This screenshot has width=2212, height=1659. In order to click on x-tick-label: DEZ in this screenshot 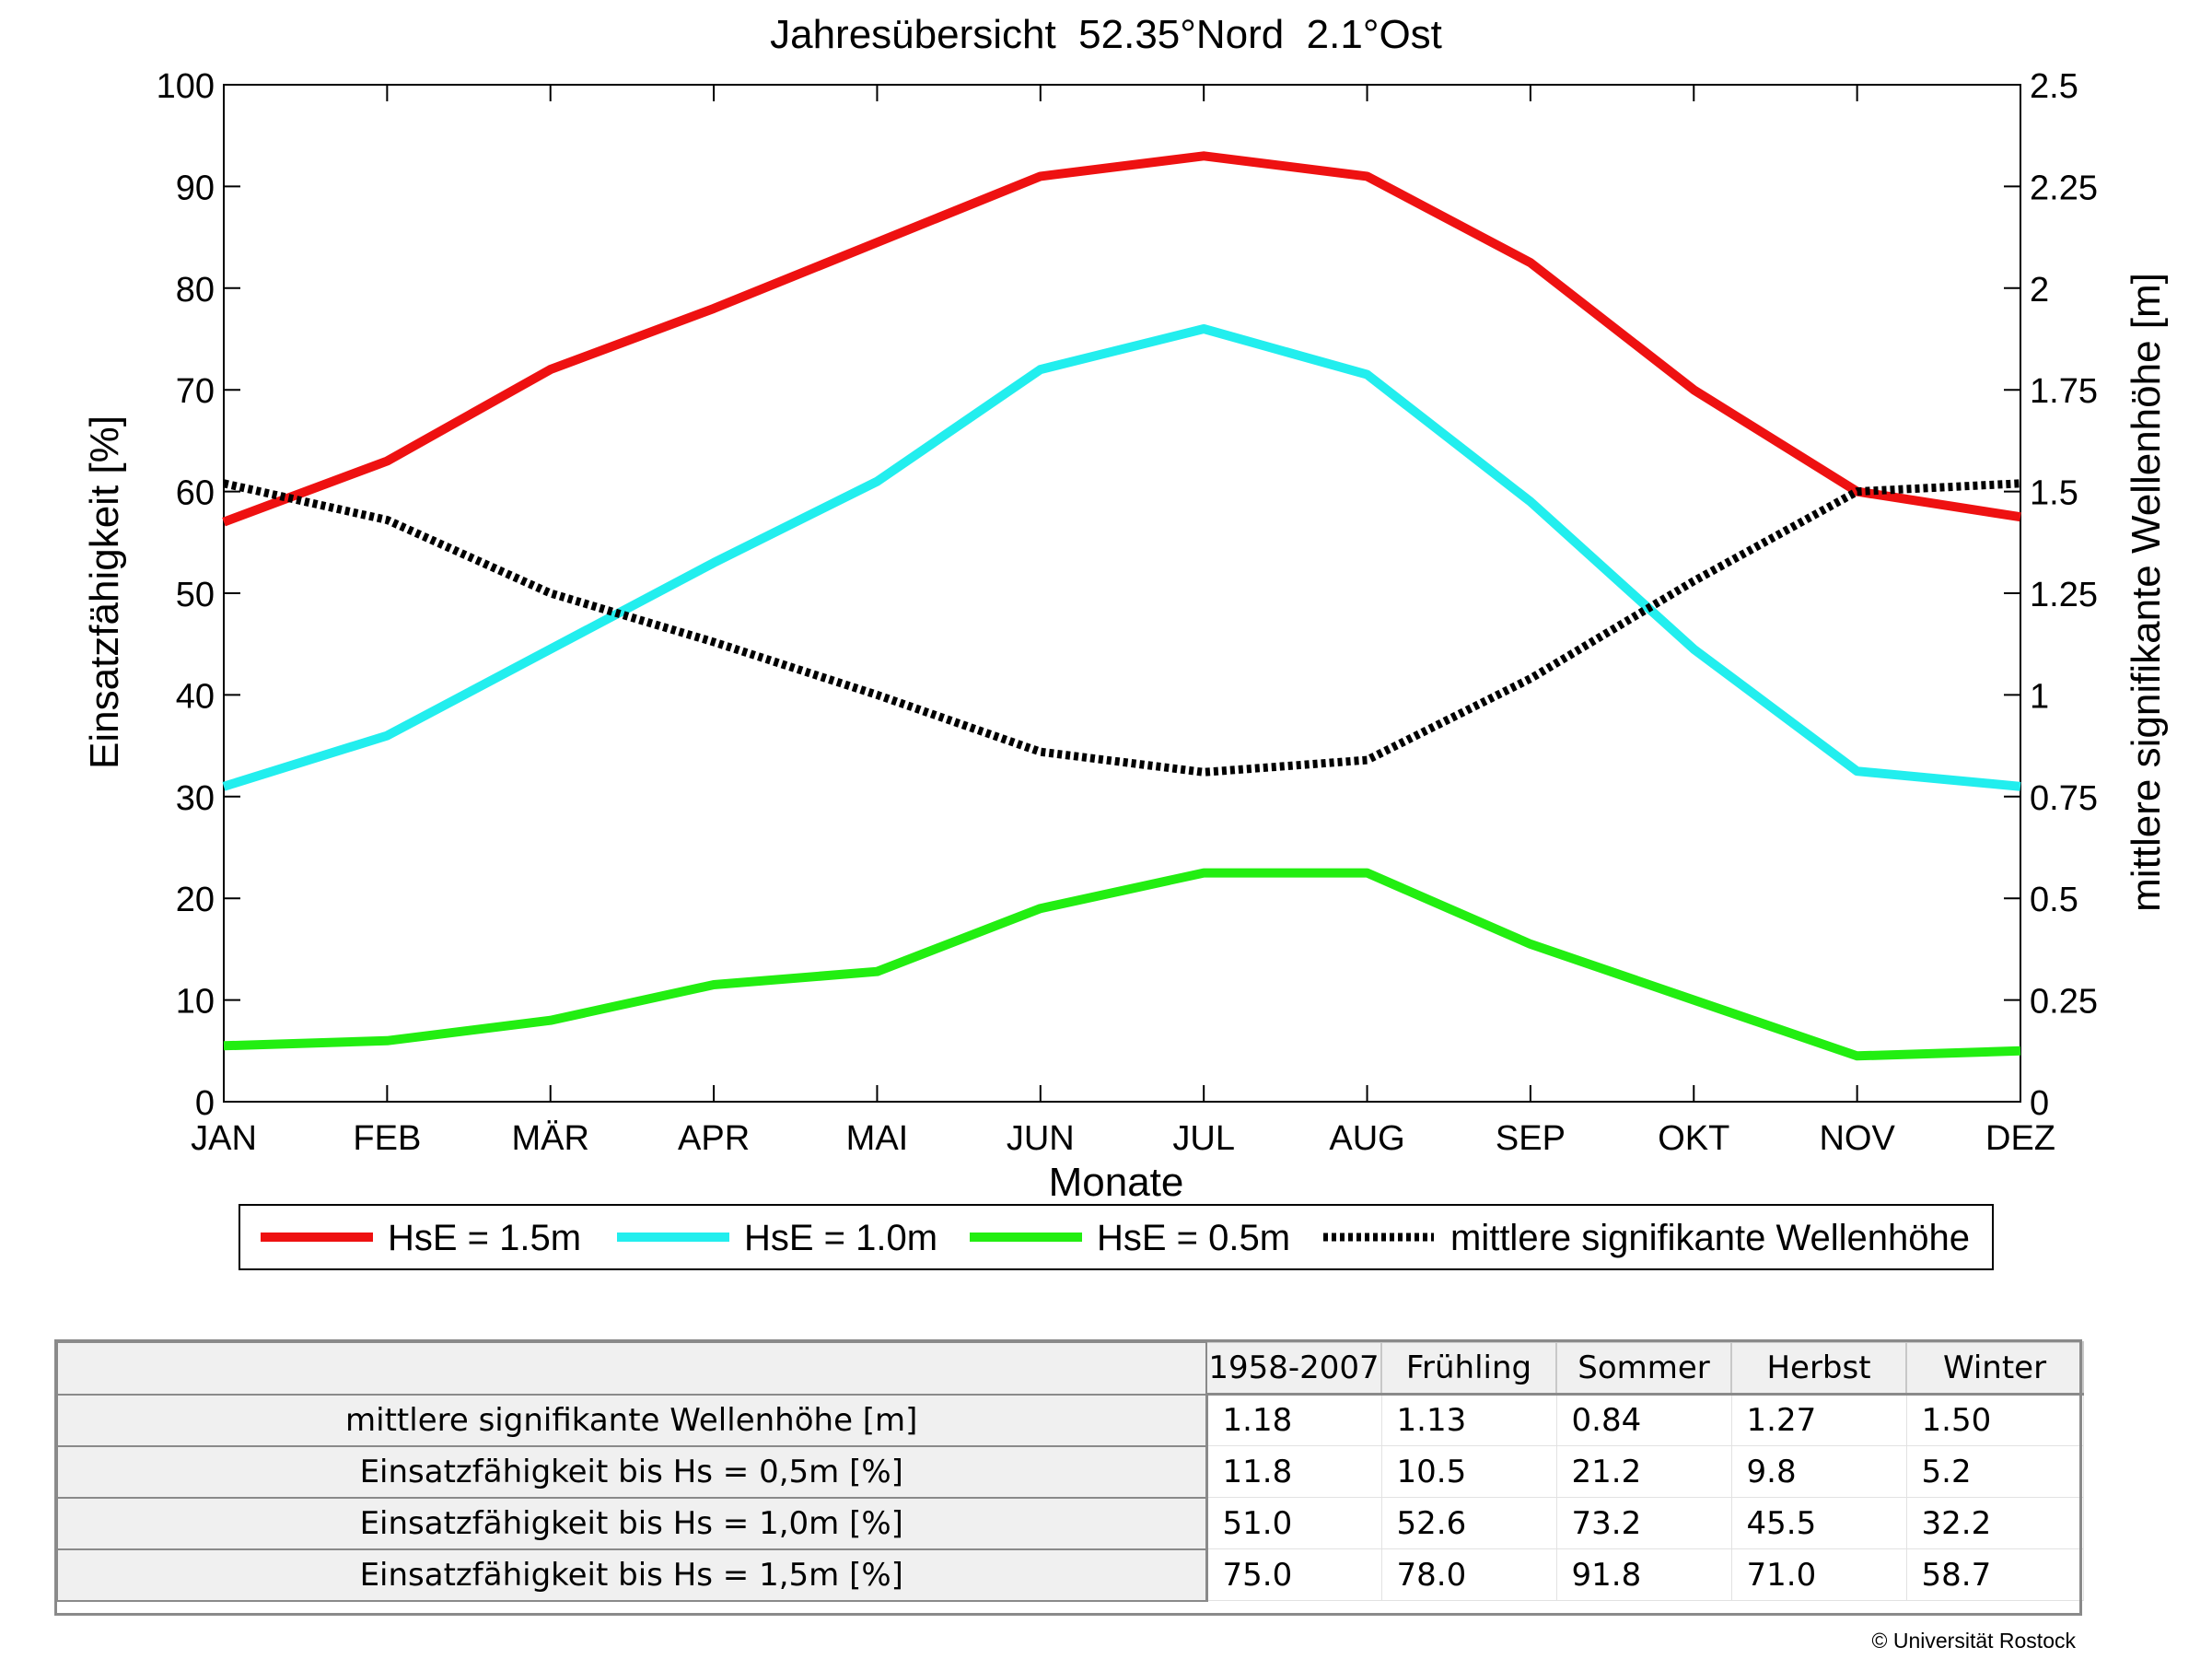, I will do `click(2020, 1138)`.